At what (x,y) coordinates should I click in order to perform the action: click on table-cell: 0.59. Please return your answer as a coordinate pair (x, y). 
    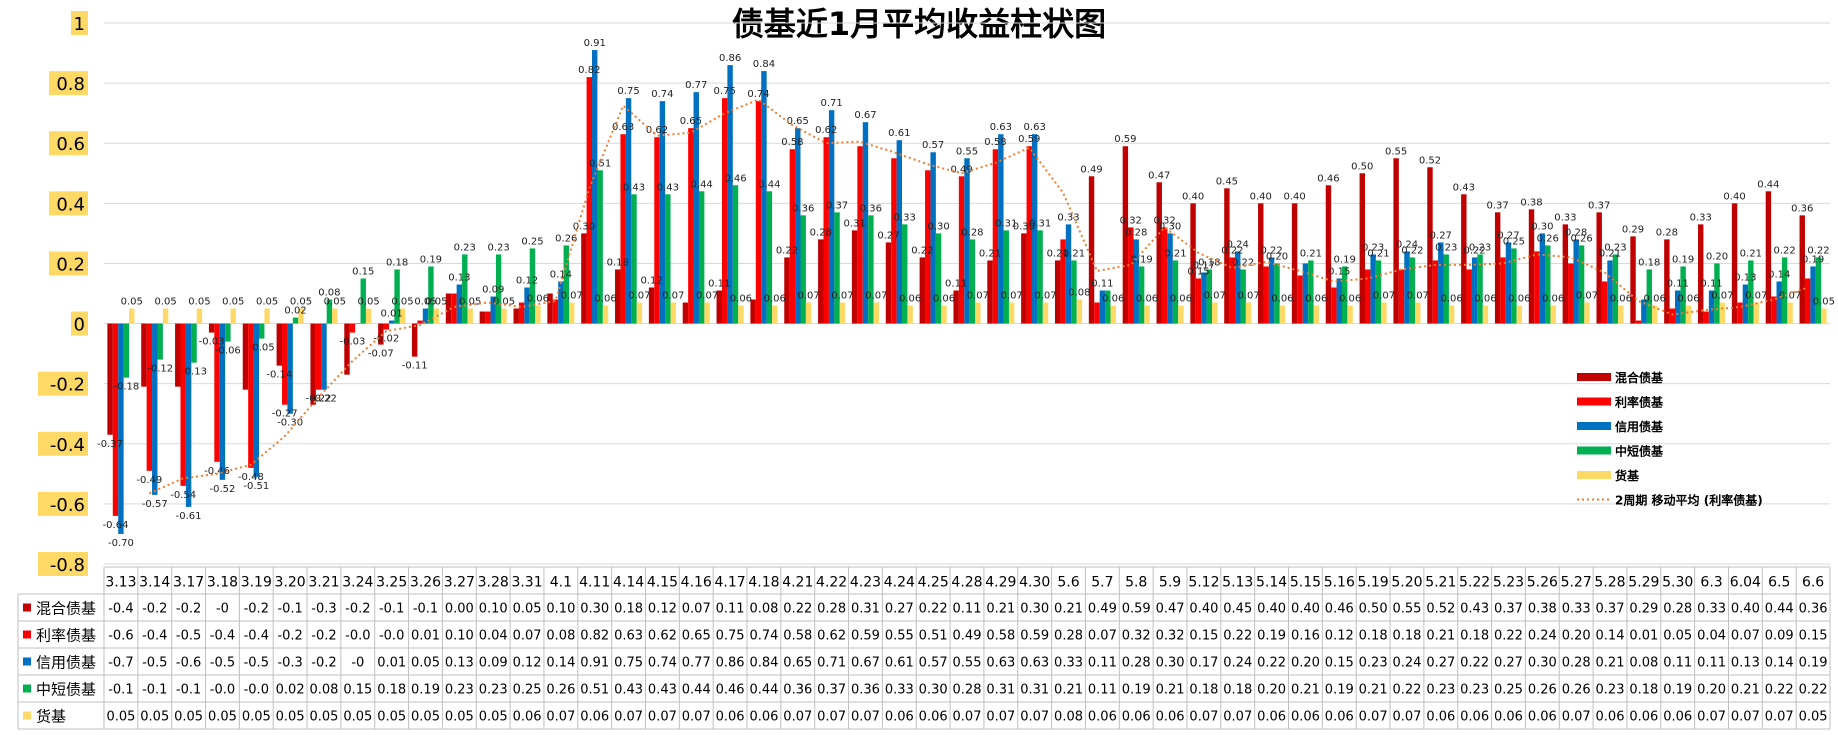
    Looking at the image, I should click on (865, 636).